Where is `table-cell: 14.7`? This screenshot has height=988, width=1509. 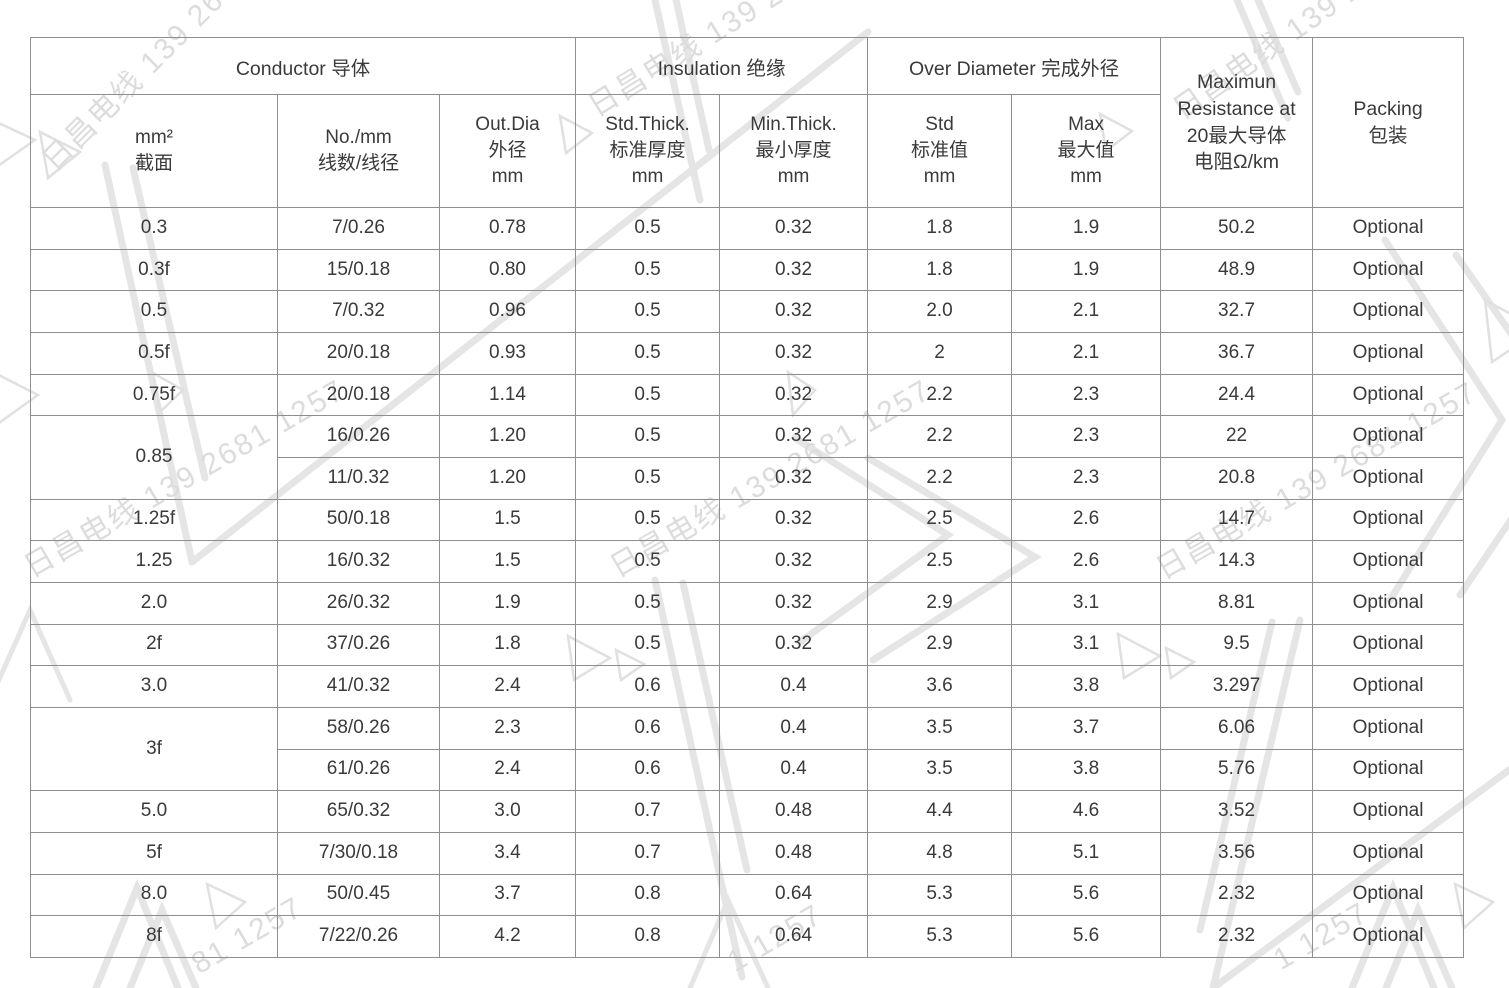 table-cell: 14.7 is located at coordinates (1237, 520).